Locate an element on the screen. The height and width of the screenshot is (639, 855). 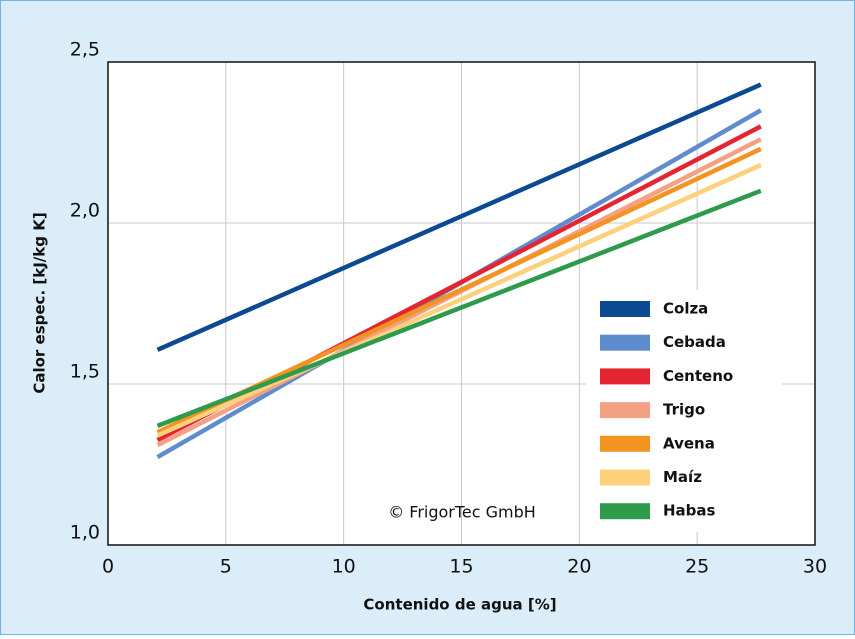
x-tick-label: 20 is located at coordinates (579, 567).